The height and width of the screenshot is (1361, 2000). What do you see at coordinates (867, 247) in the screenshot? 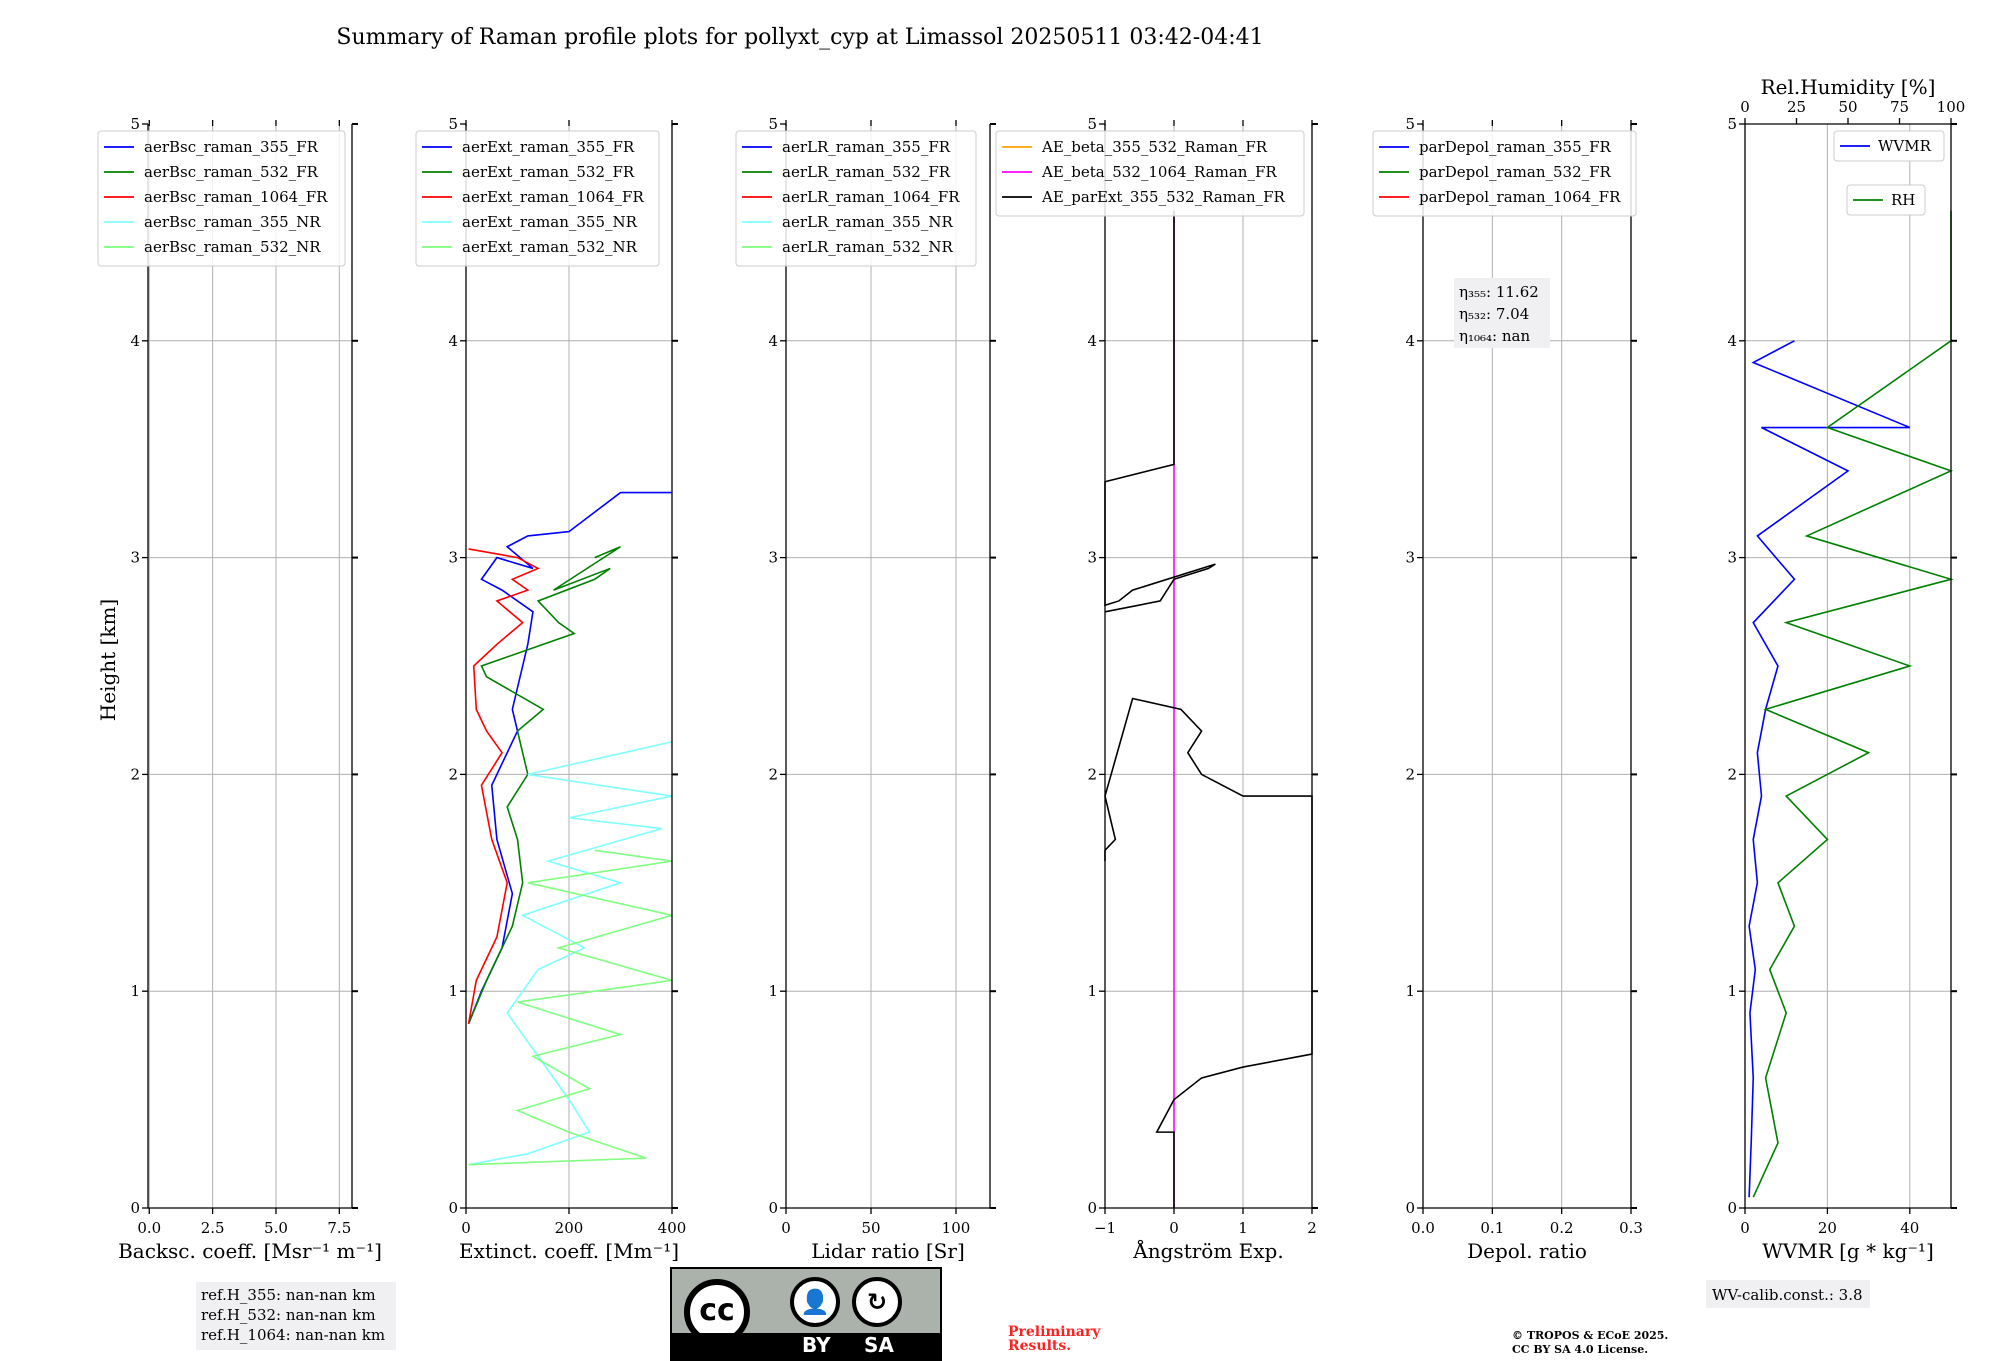
I see `legend-label: aerLR_raman_532_NR` at bounding box center [867, 247].